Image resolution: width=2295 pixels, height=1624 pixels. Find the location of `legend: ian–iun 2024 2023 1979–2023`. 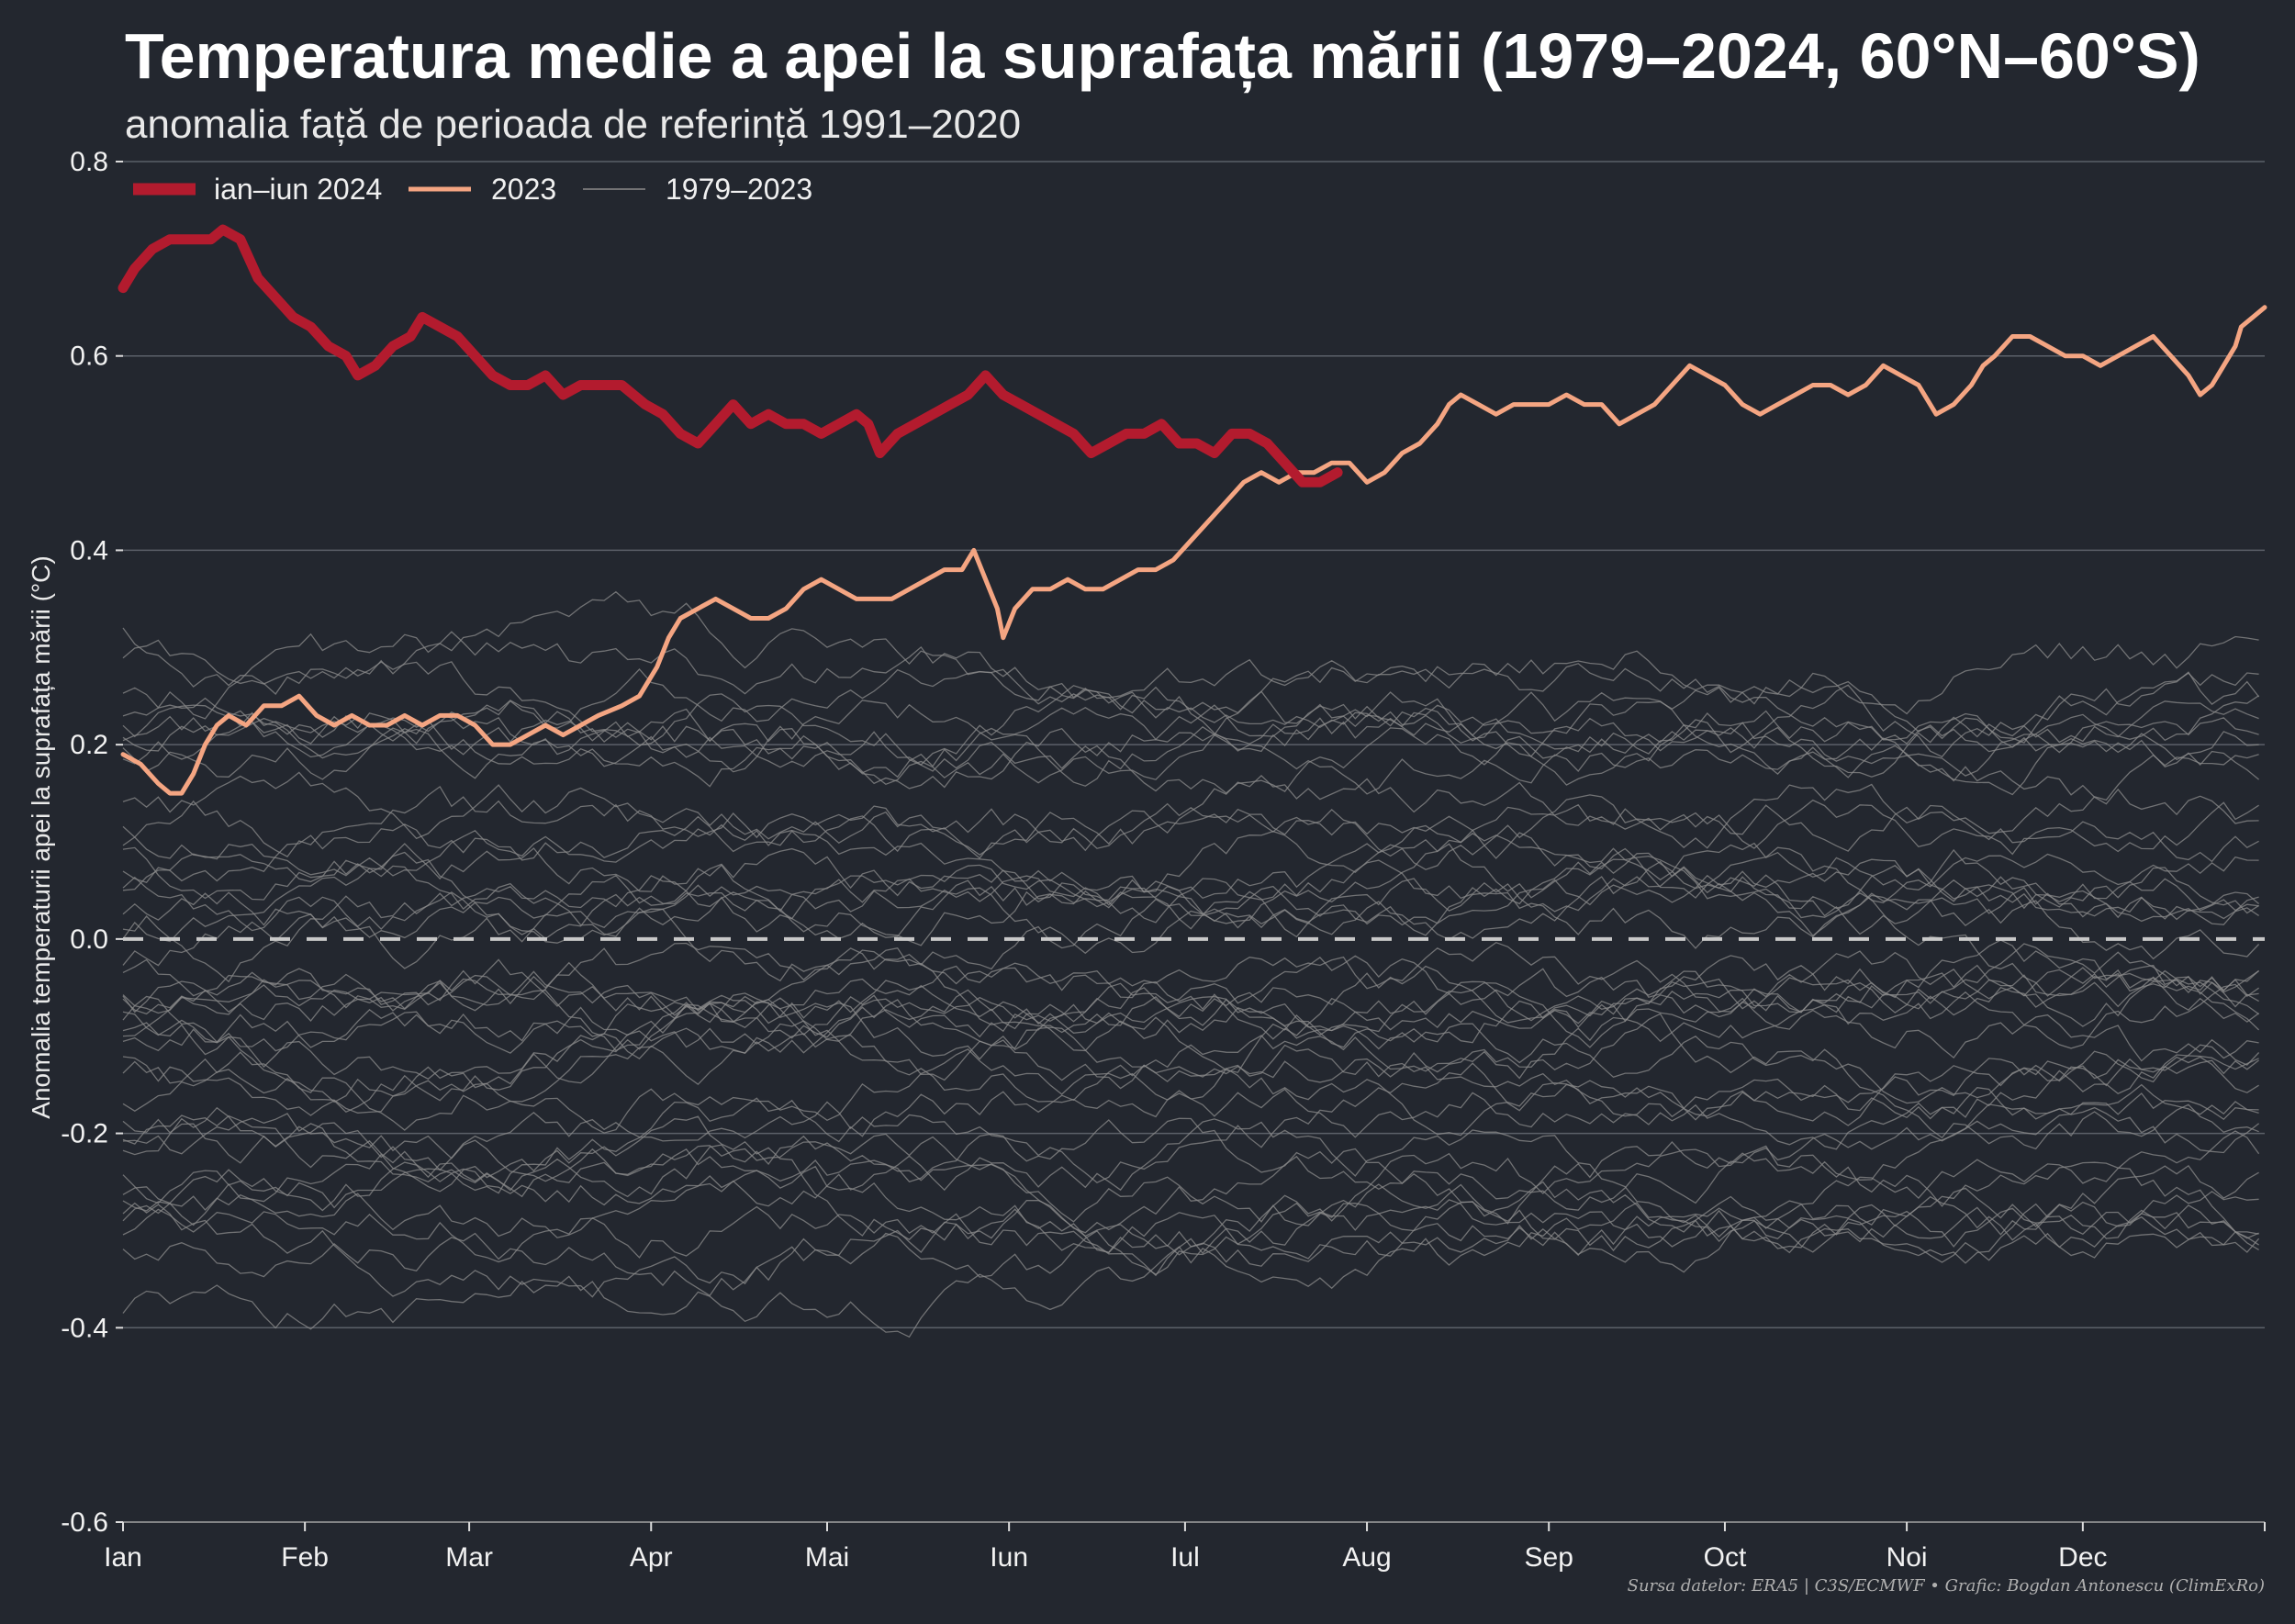

legend: ian–iun 2024 2023 1979–2023 is located at coordinates (473, 189).